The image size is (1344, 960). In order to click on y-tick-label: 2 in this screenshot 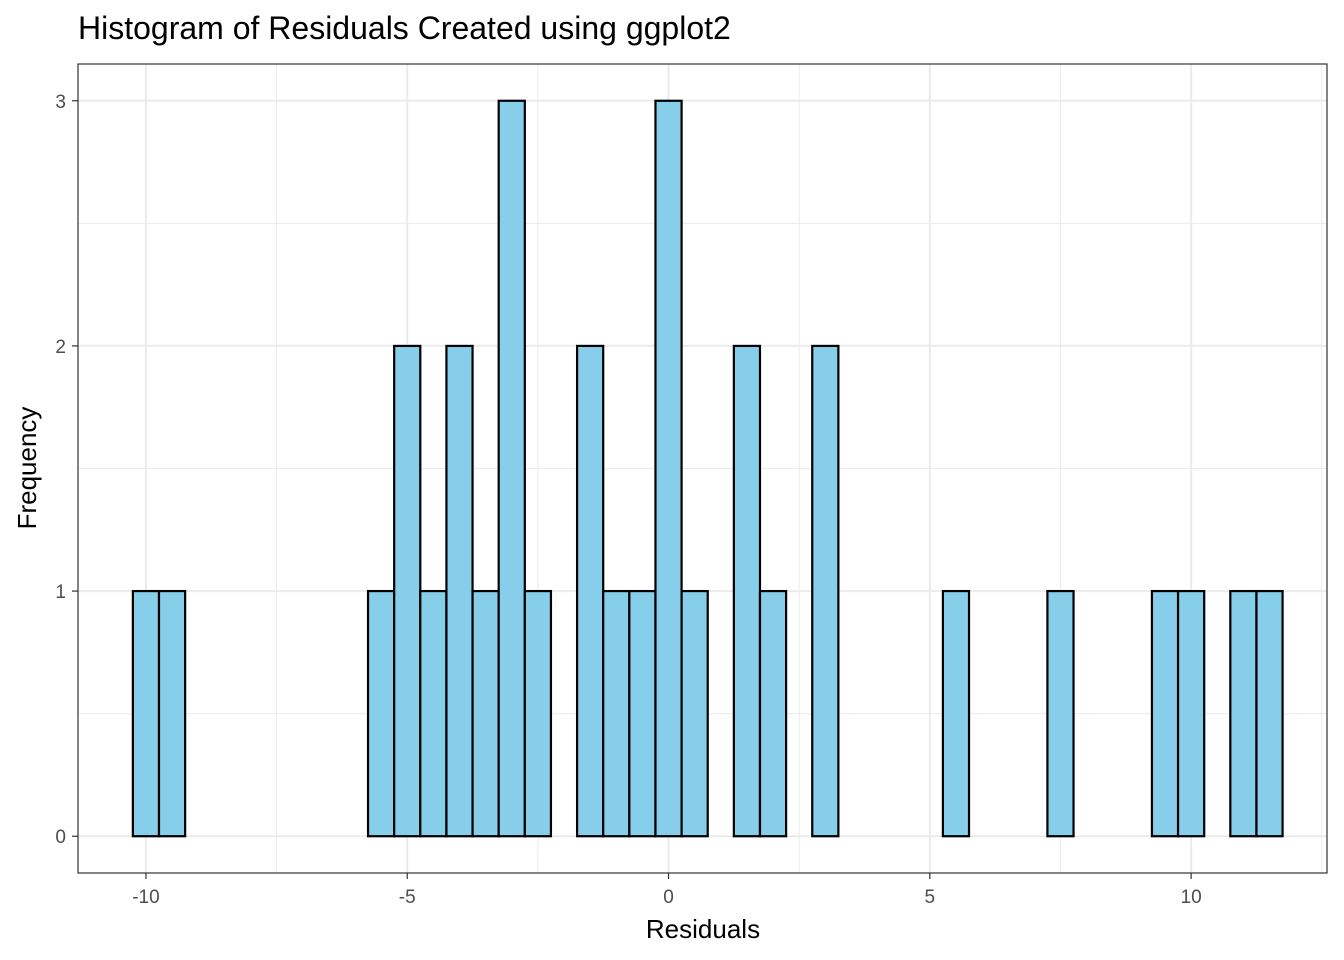, I will do `click(60, 347)`.